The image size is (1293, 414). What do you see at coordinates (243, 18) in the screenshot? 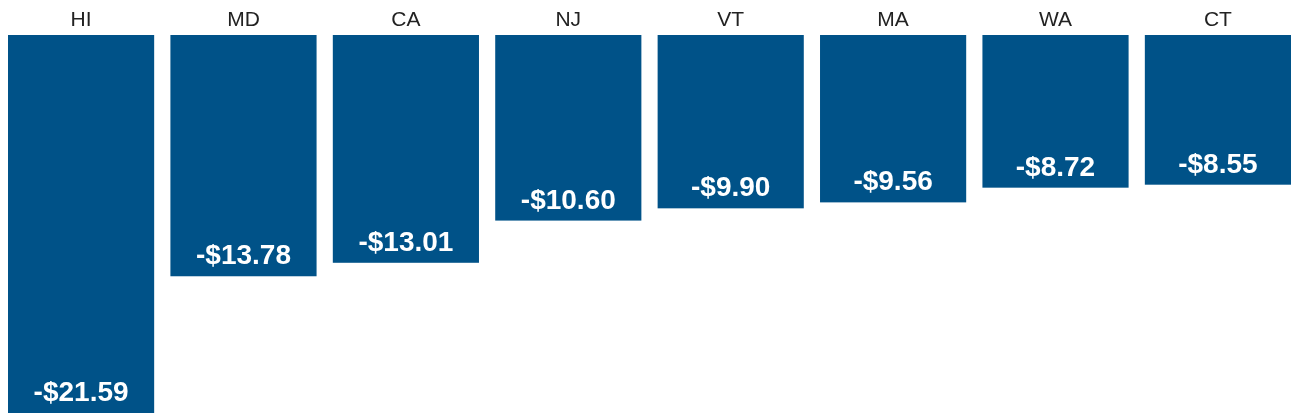
I see `x-tick-label: MD` at bounding box center [243, 18].